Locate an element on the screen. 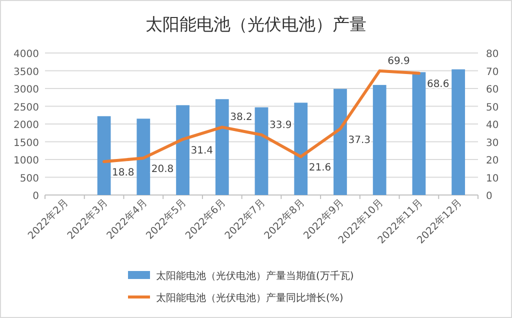 The width and height of the screenshot is (512, 318). chart-title: 太阳能电池（光伏电池）产量 is located at coordinates (256, 25).